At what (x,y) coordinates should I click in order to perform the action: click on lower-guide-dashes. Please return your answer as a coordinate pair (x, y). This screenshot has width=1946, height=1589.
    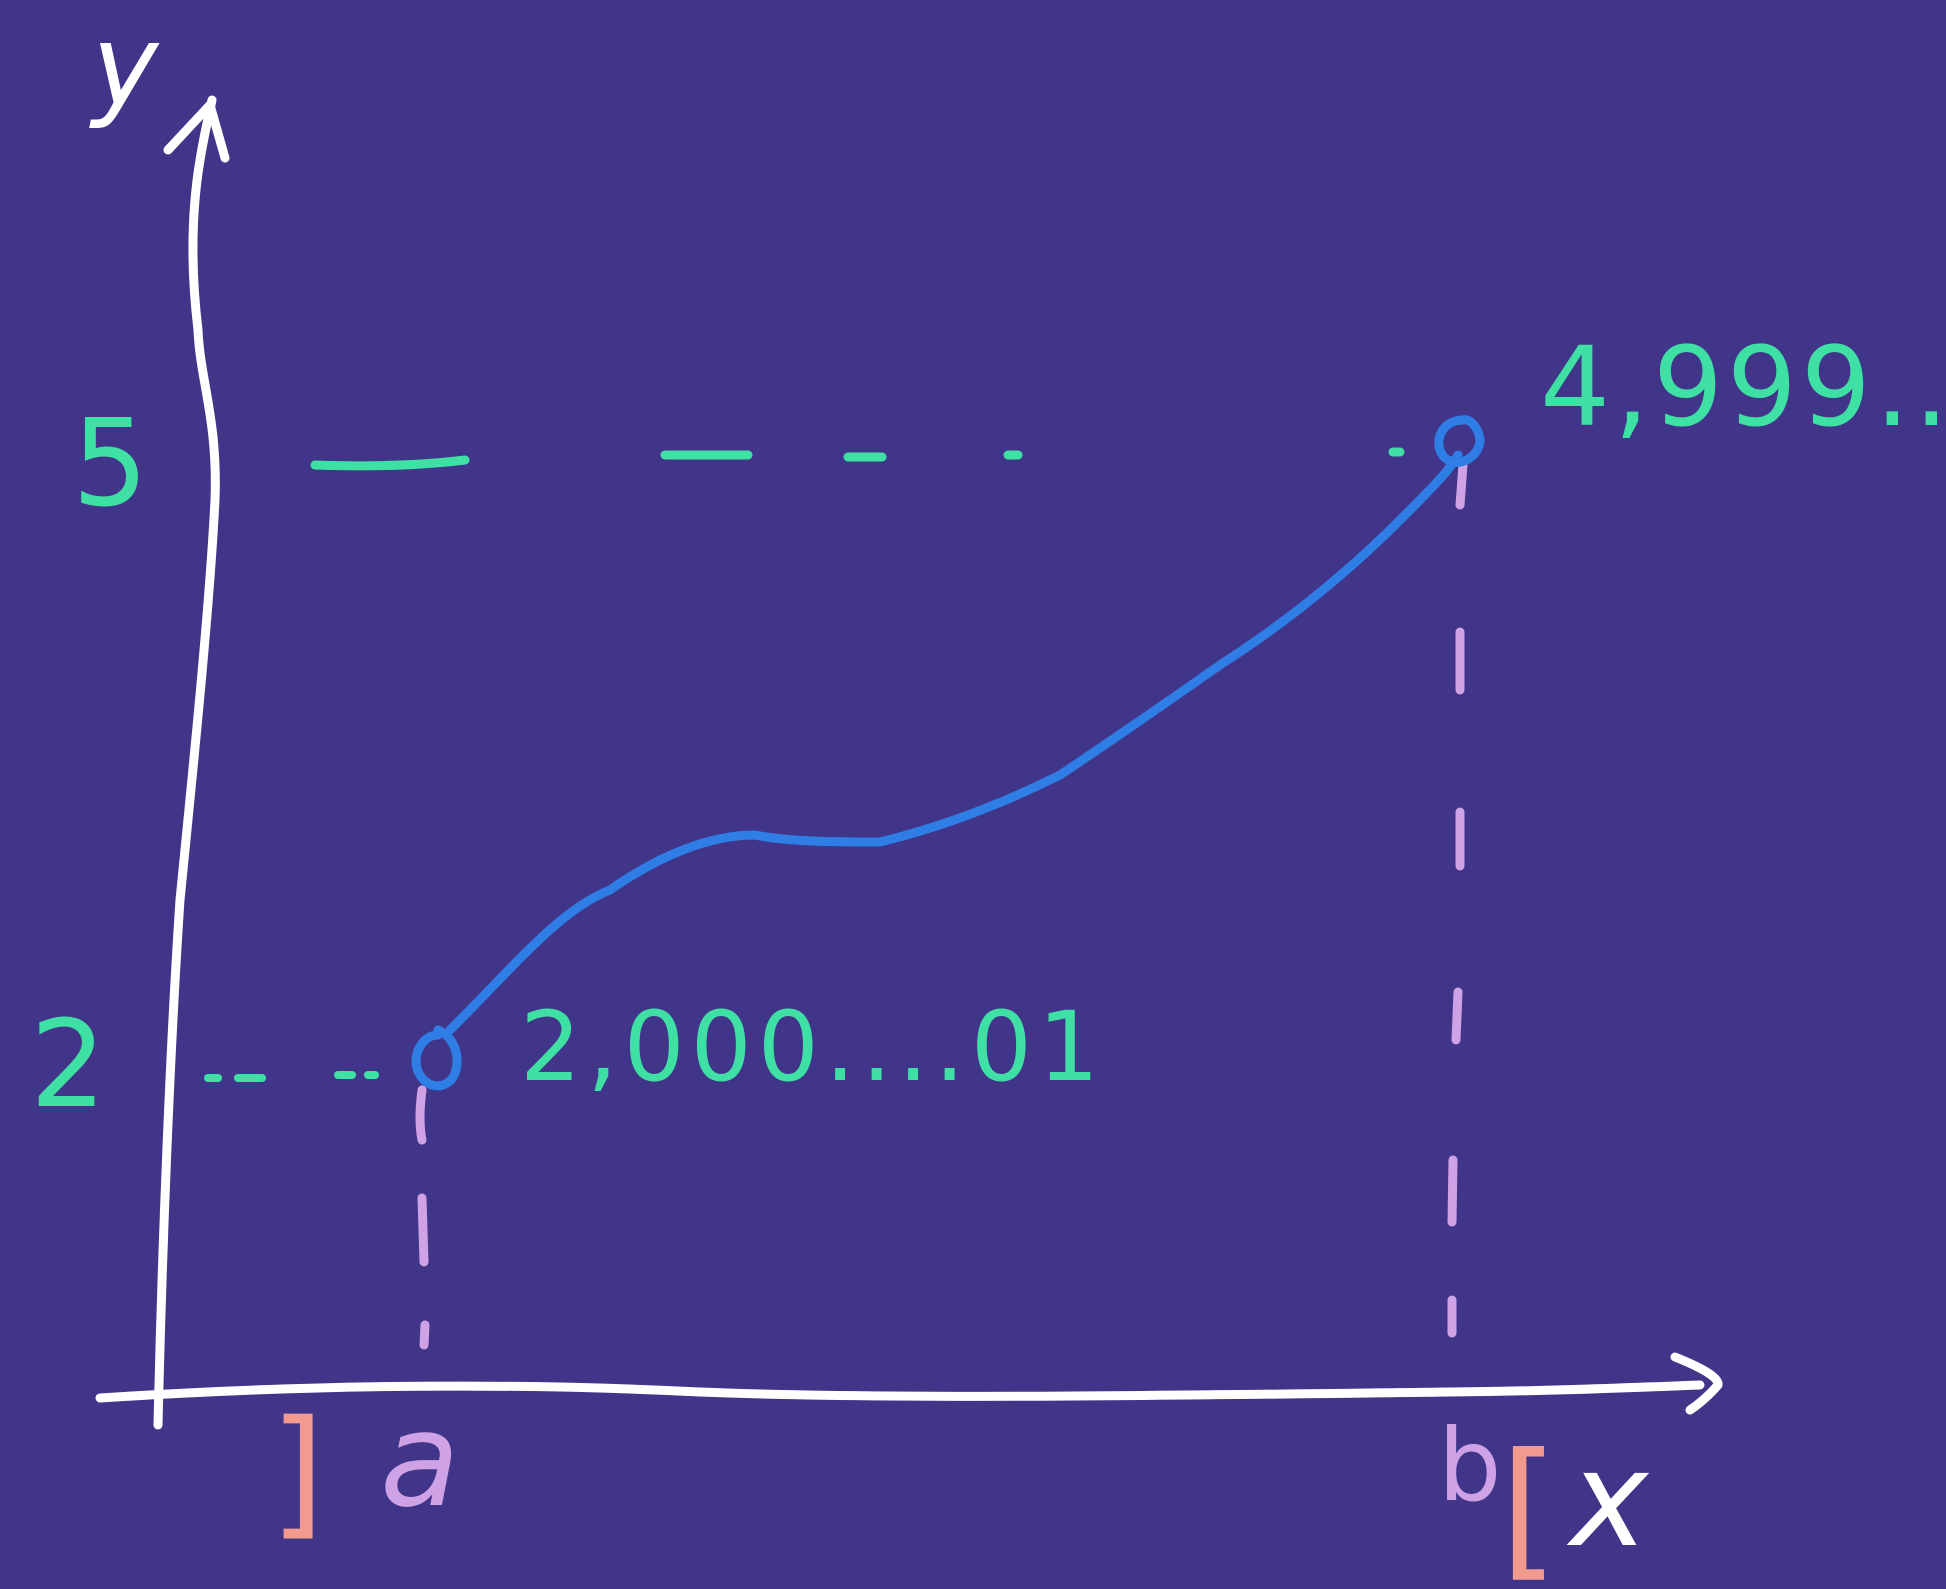
    Looking at the image, I should click on (291, 1076).